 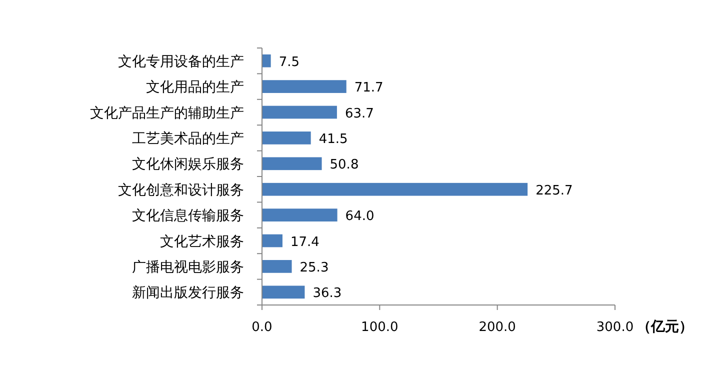 What do you see at coordinates (188, 216) in the screenshot?
I see `y-tick-label: 文化信息传输服务` at bounding box center [188, 216].